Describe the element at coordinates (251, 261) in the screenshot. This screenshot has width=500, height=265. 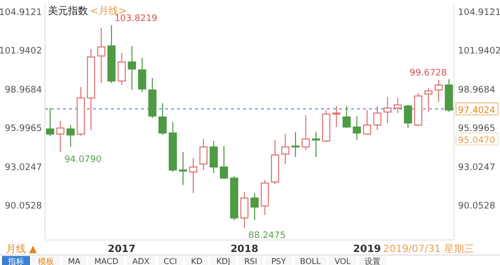
I see `text: RSI` at that location.